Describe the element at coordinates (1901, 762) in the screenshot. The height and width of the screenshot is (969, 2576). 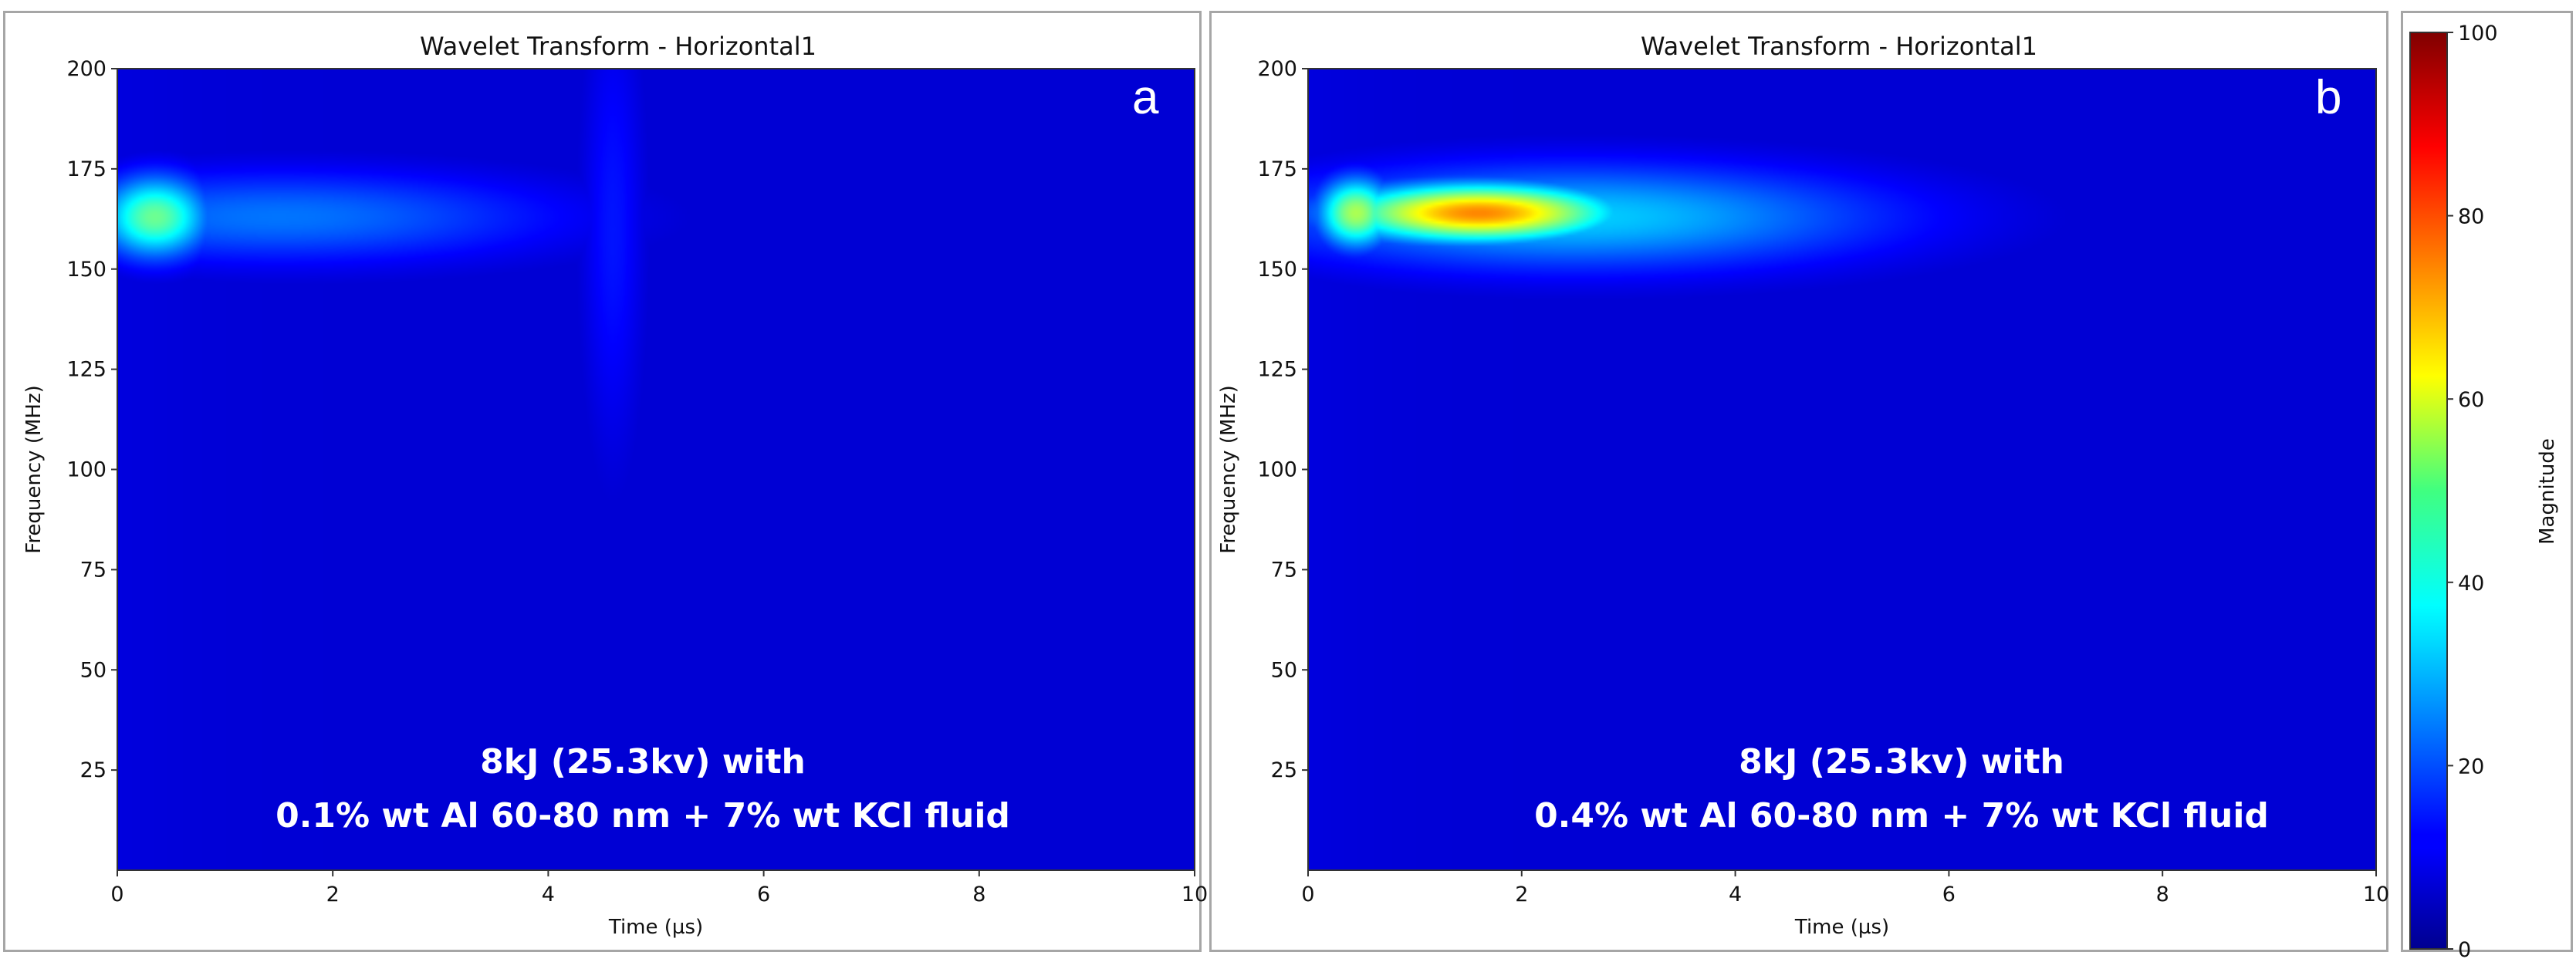
I see `annotation-b-line1: 8kJ (25.3kv) with` at that location.